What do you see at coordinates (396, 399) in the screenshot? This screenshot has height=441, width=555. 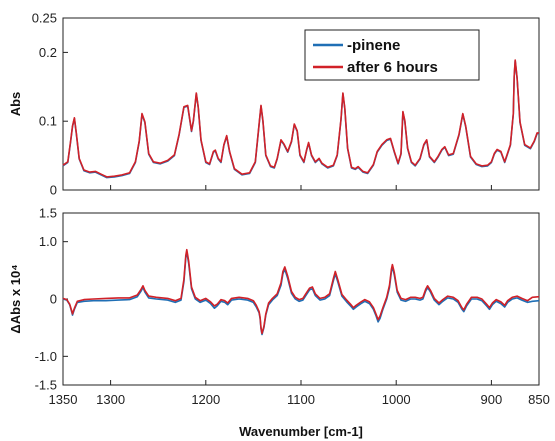 I see `x-tick-label: 1000` at bounding box center [396, 399].